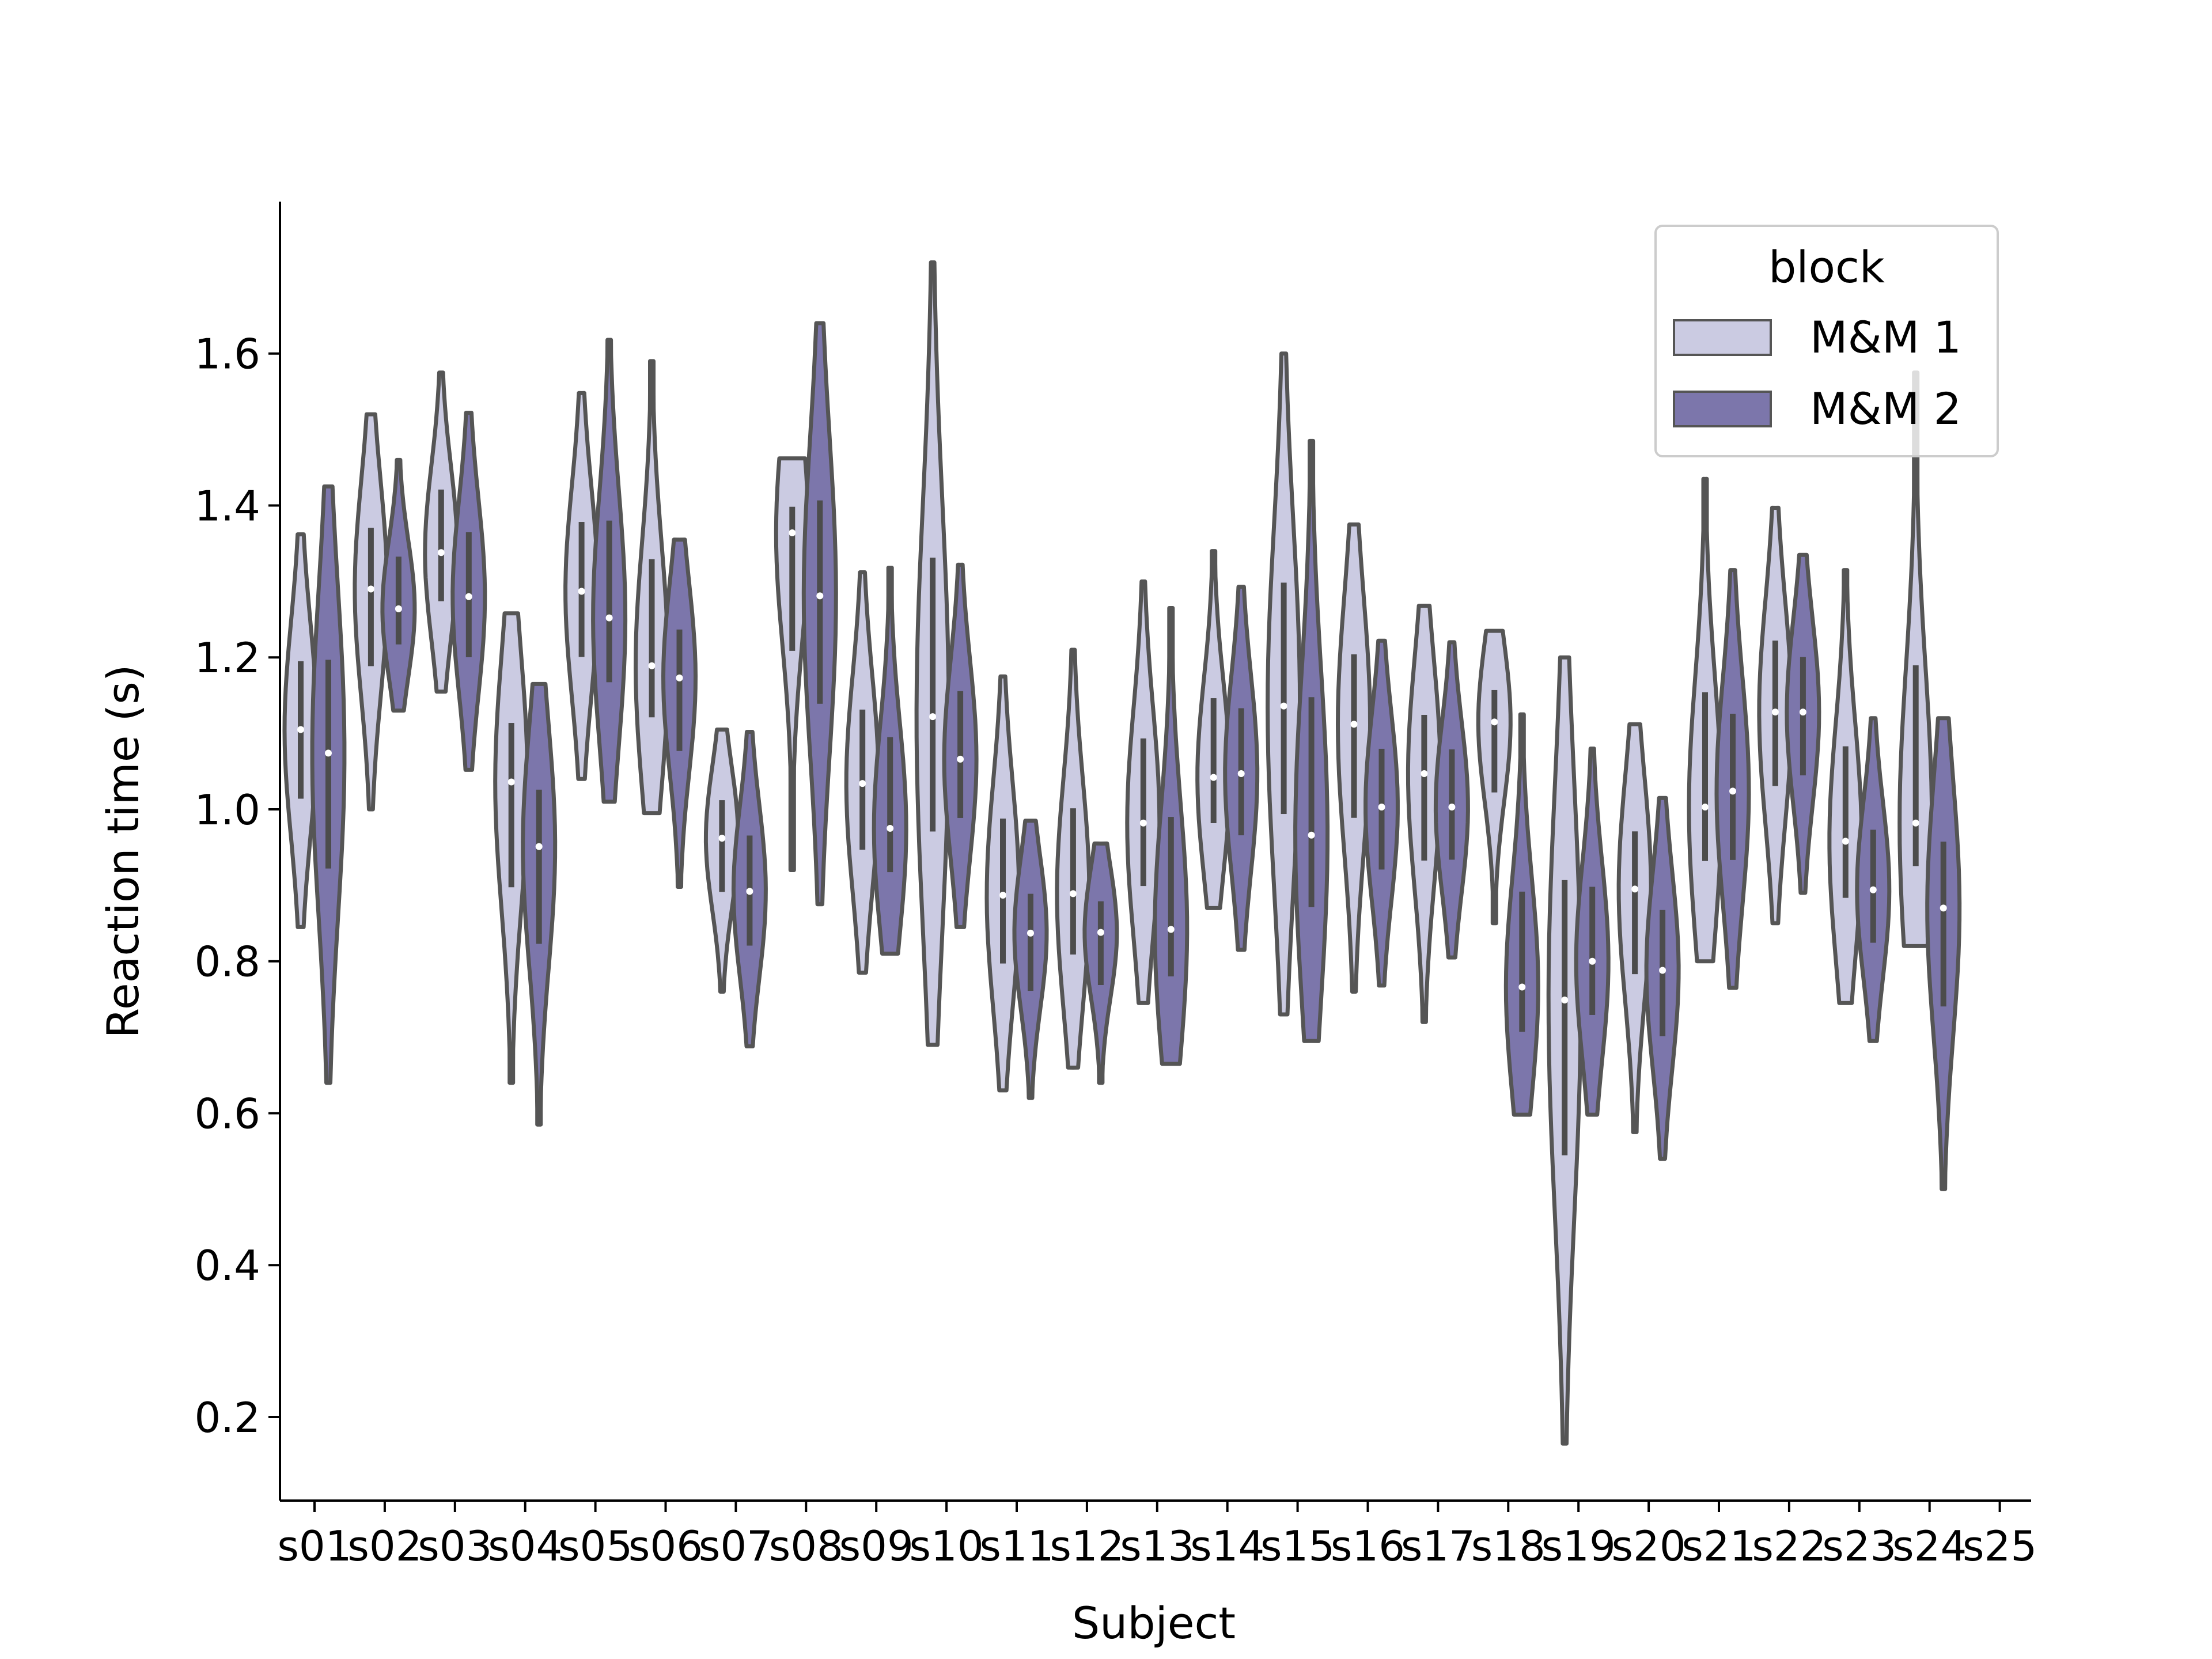 This screenshot has height=1659, width=2212. Describe the element at coordinates (792, 532) in the screenshot. I see `median-dot-s08-mm1` at that location.